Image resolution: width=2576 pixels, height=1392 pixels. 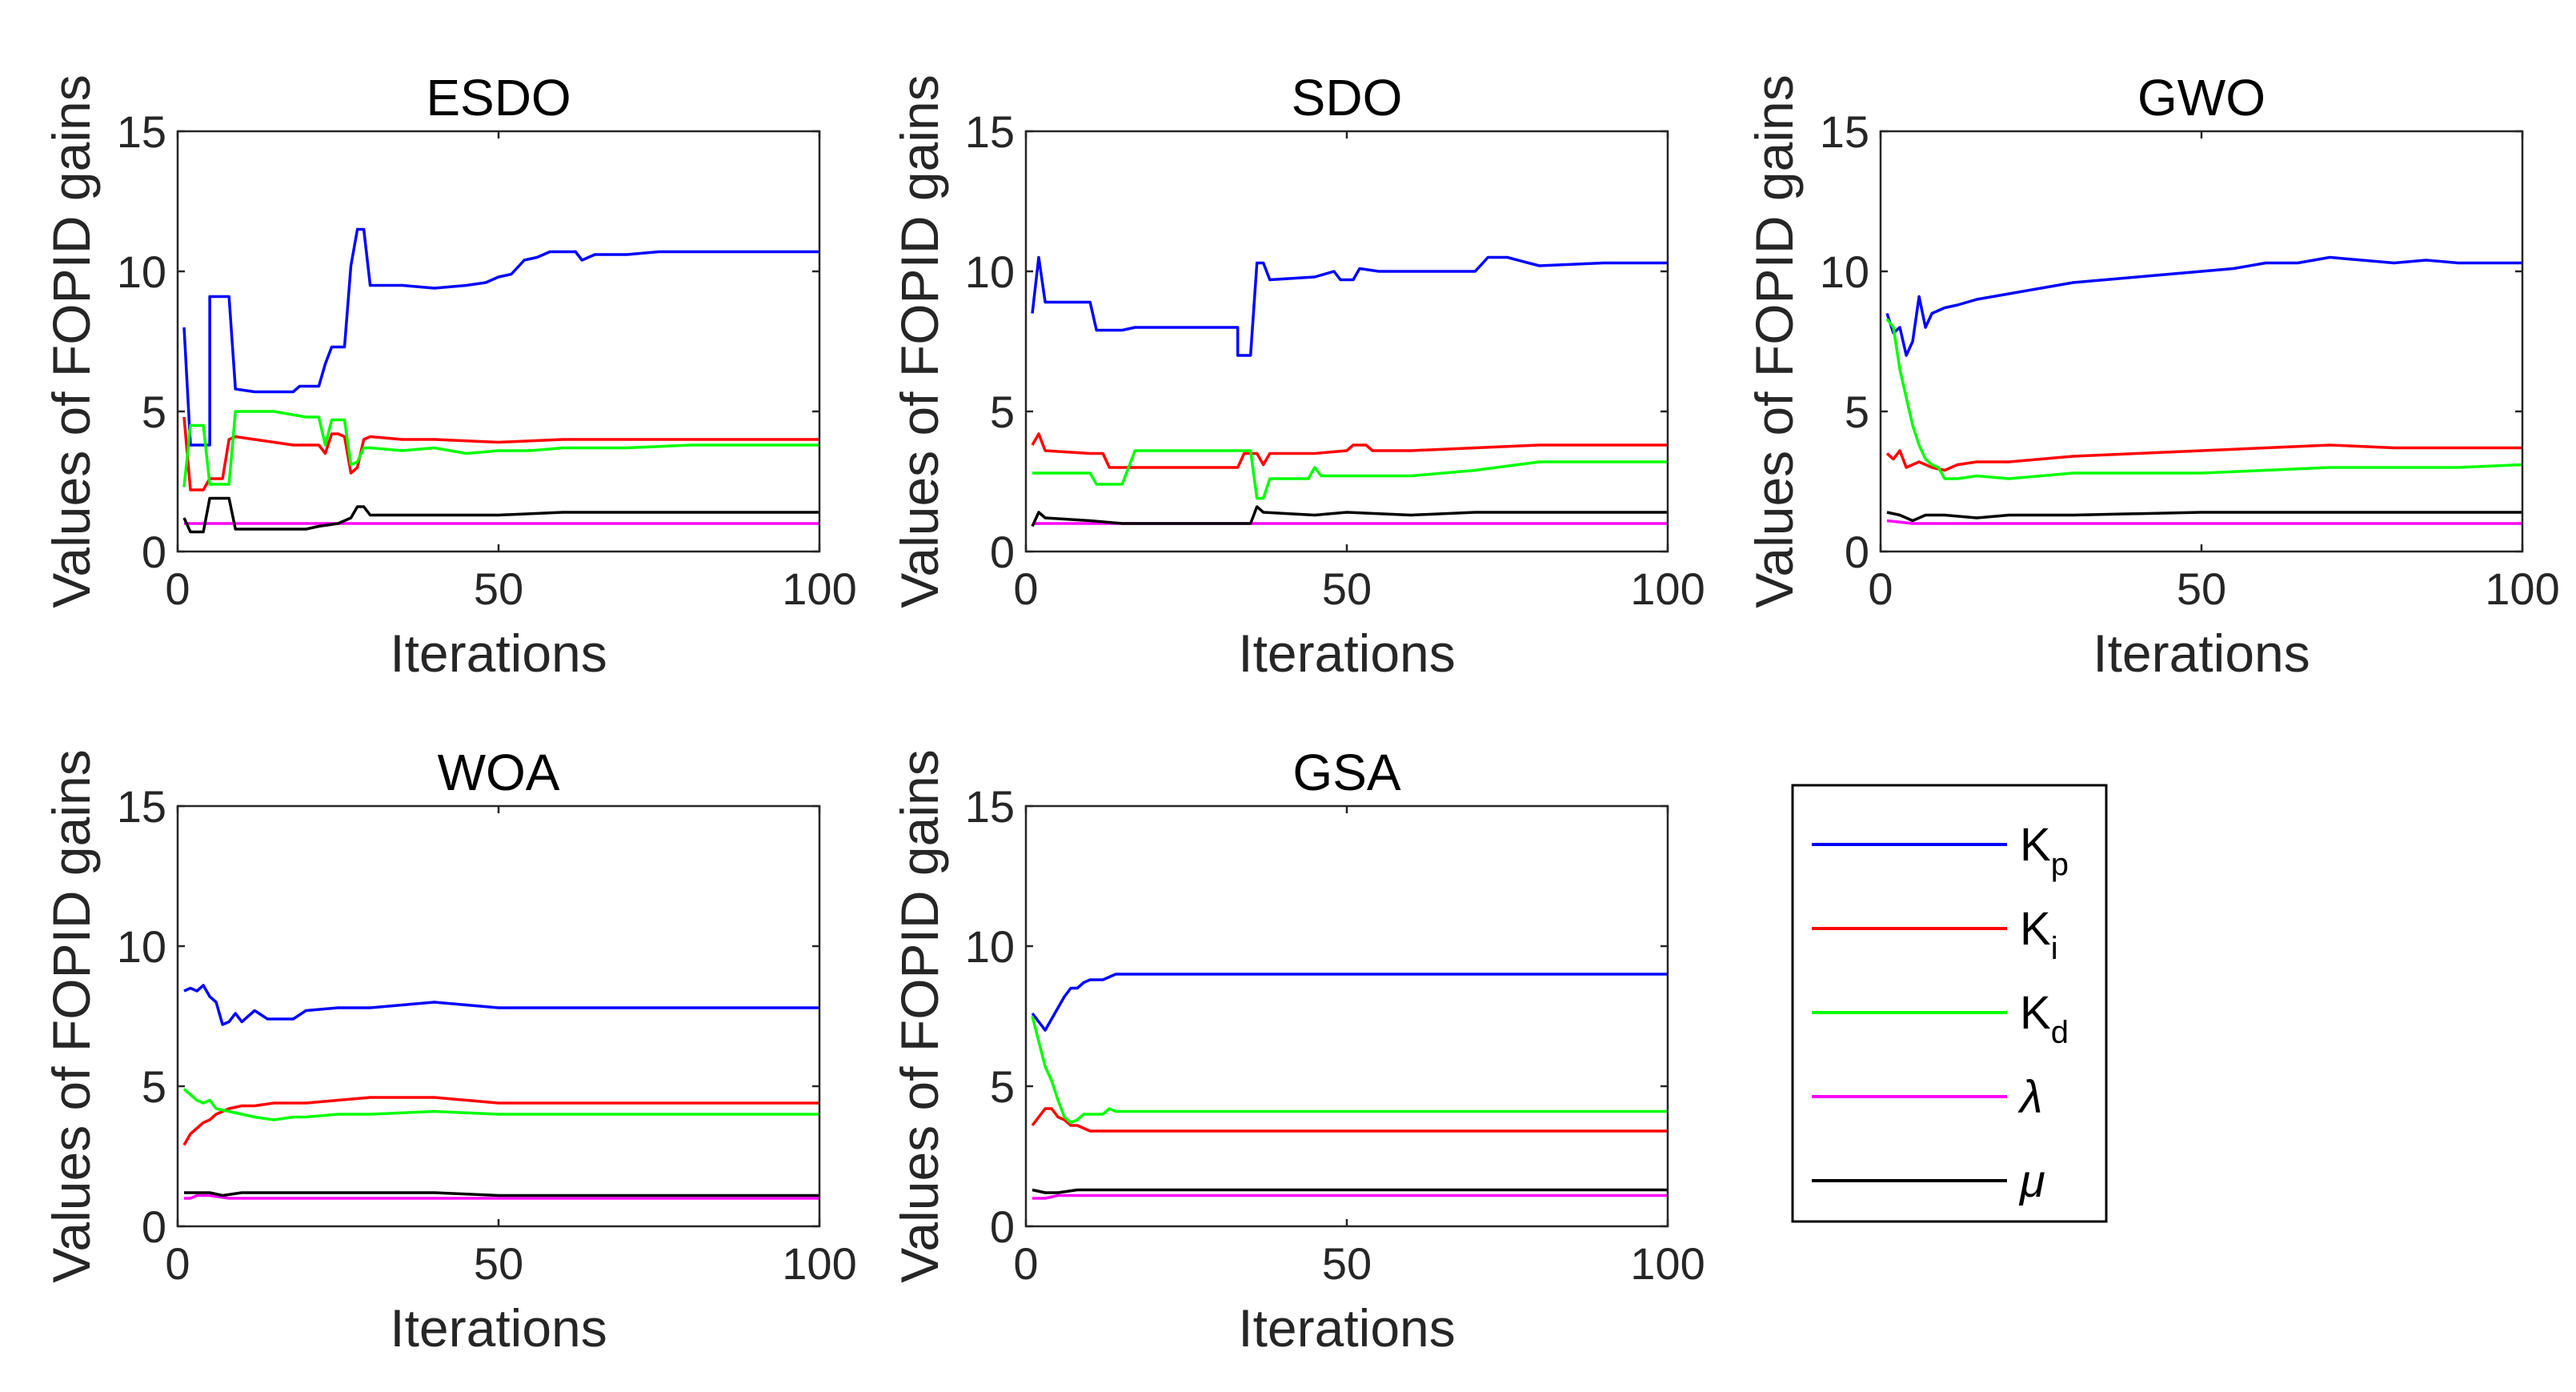 What do you see at coordinates (2030, 1097) in the screenshot?
I see `legend-label: λ` at bounding box center [2030, 1097].